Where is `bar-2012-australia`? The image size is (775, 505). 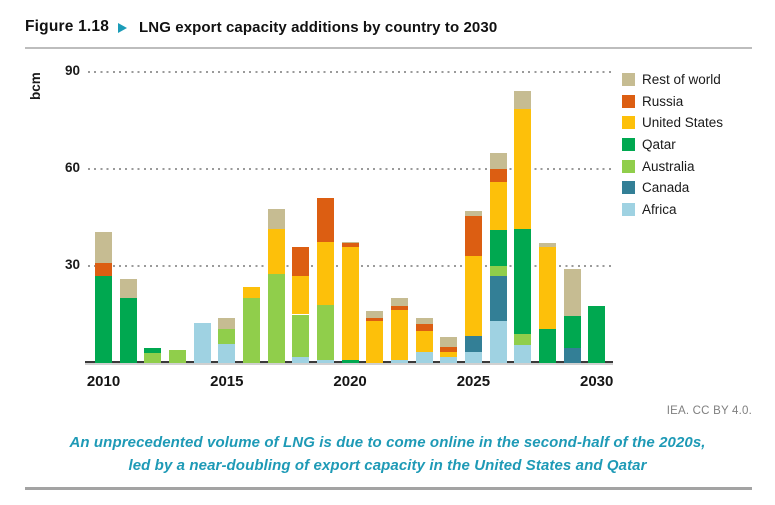
bar-2012-australia is located at coordinates (153, 358).